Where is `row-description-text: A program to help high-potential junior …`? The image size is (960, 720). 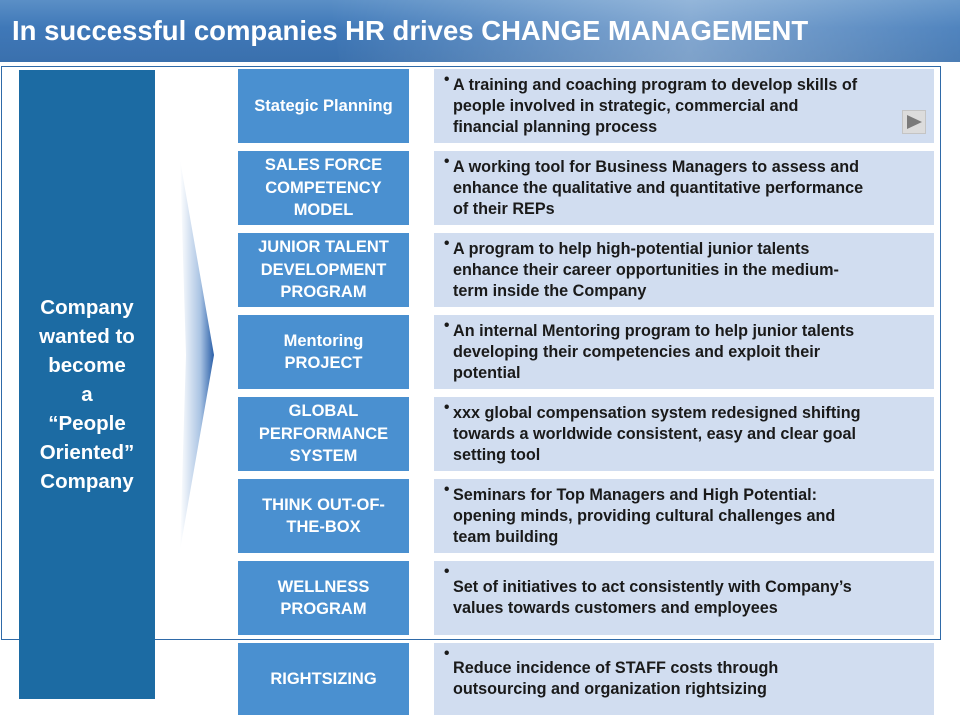 row-description-text: A program to help high-potential junior … is located at coordinates (646, 269).